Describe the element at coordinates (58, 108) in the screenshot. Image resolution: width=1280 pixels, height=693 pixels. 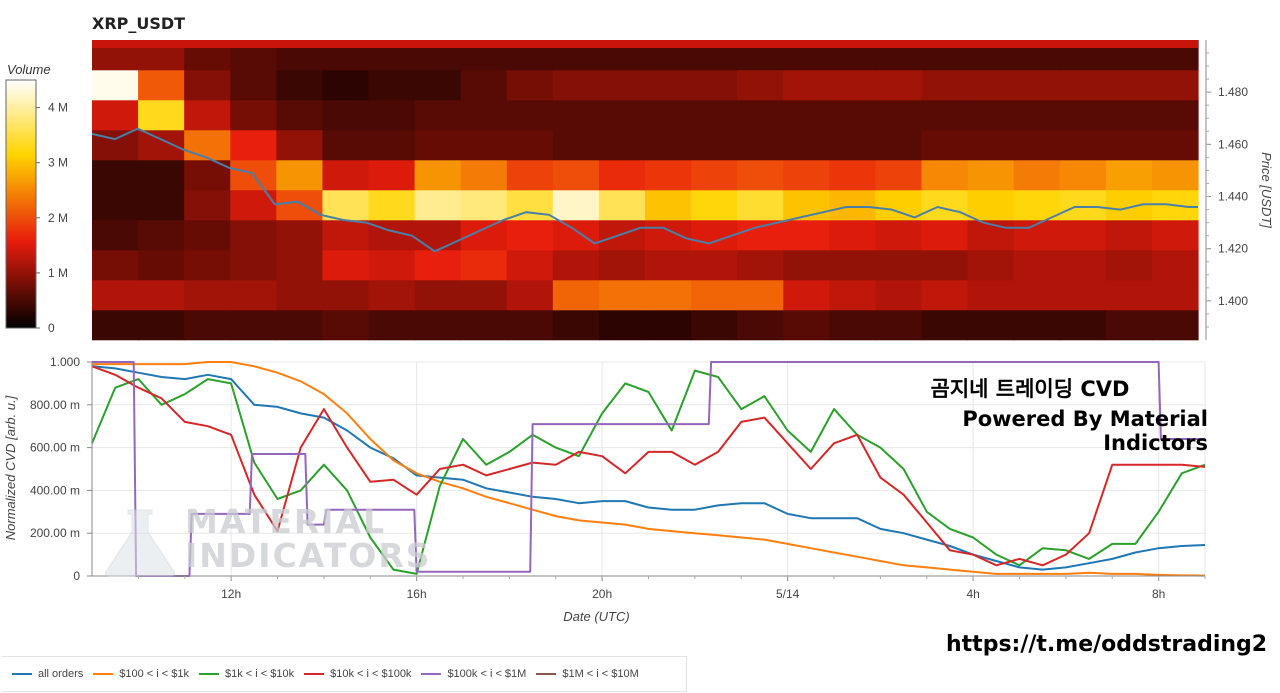
I see `colorbar-tick-label: 4 M` at that location.